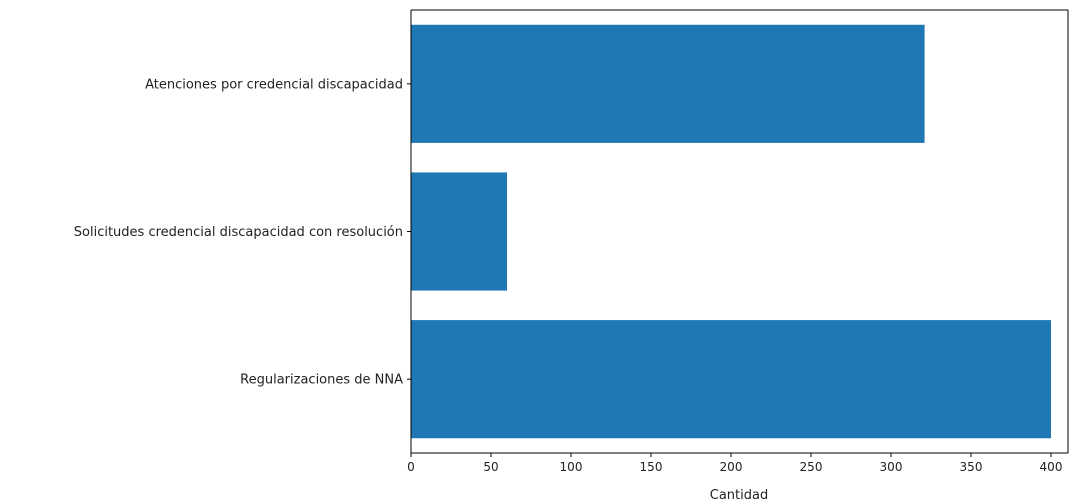  Describe the element at coordinates (739, 495) in the screenshot. I see `x-axis-label: Cantidad` at that location.